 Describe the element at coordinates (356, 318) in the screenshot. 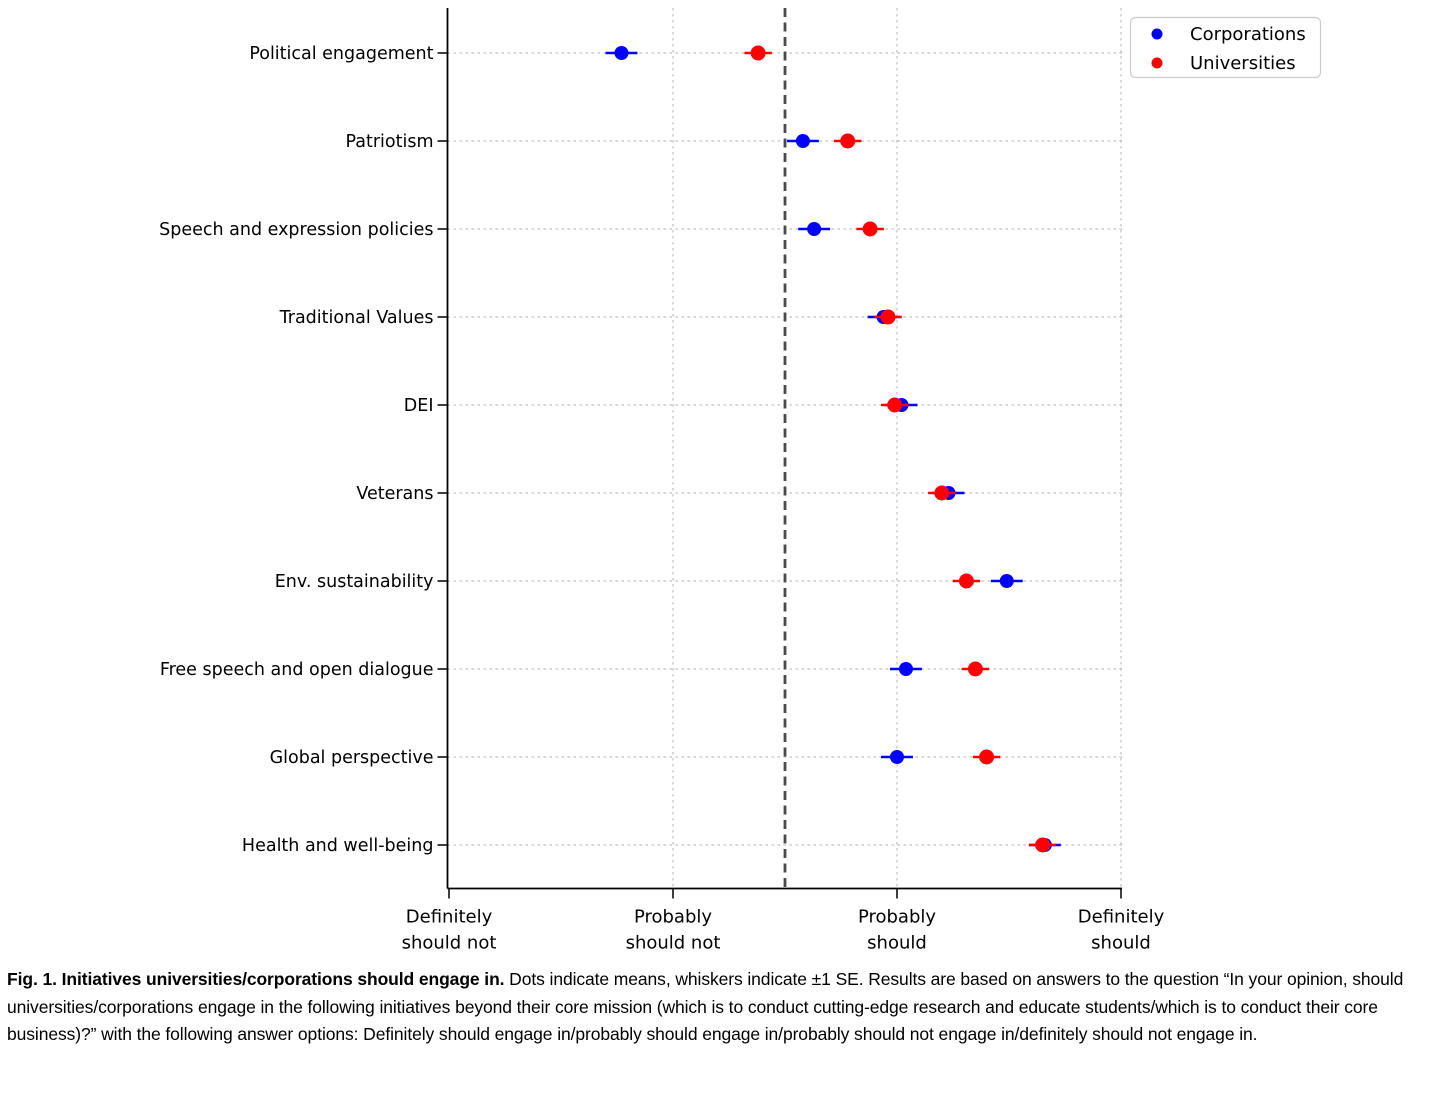

I see `y-tick-label: Traditional Values` at that location.